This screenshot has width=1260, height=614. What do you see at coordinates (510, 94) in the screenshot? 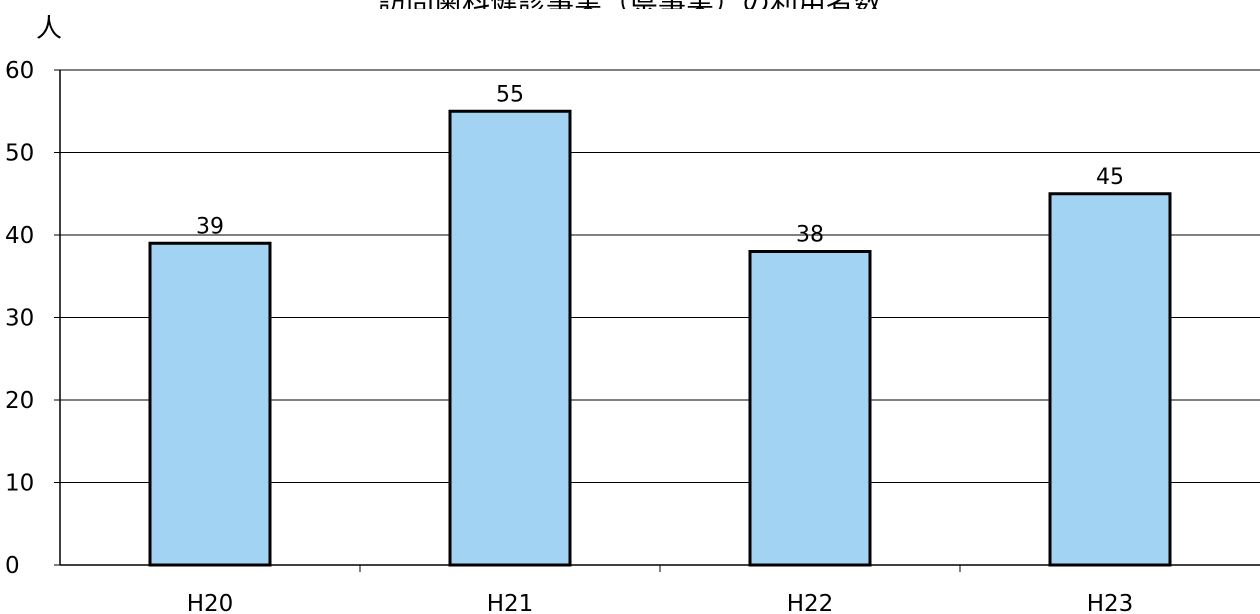
I see `data-label-H21: 55` at bounding box center [510, 94].